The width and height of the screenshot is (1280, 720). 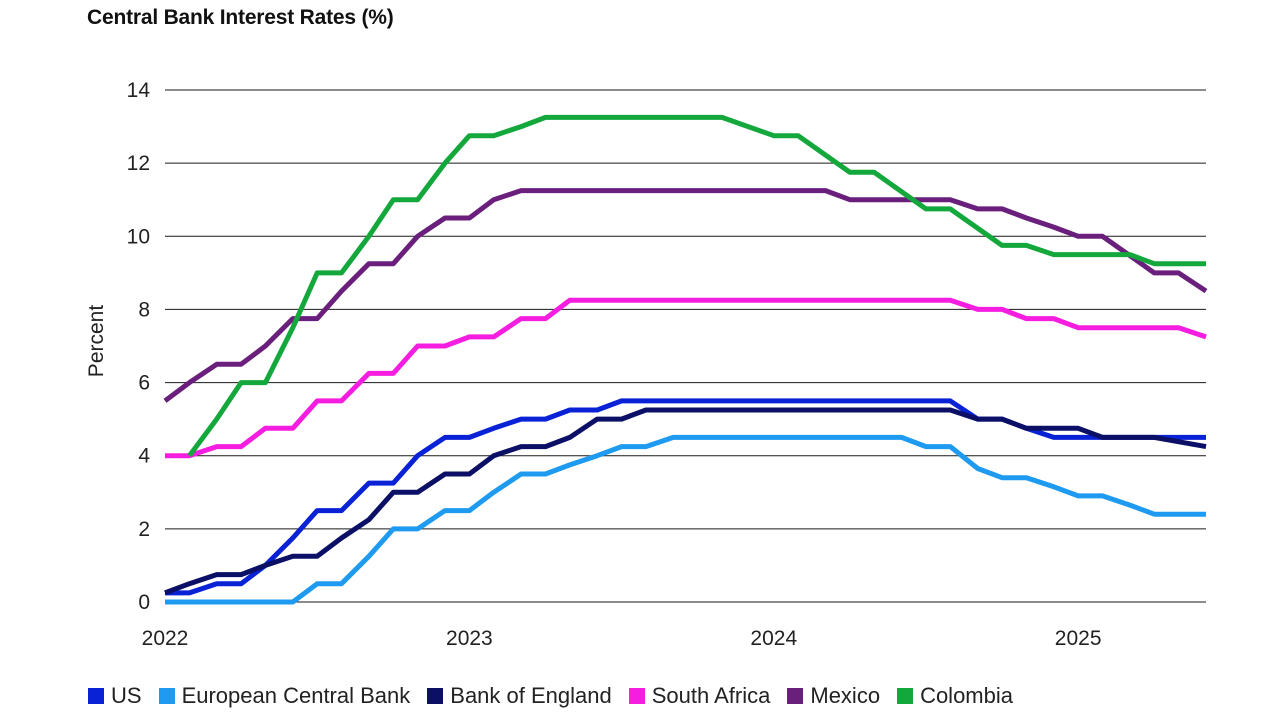 I want to click on x-tick-label: 2023, so click(x=469, y=638).